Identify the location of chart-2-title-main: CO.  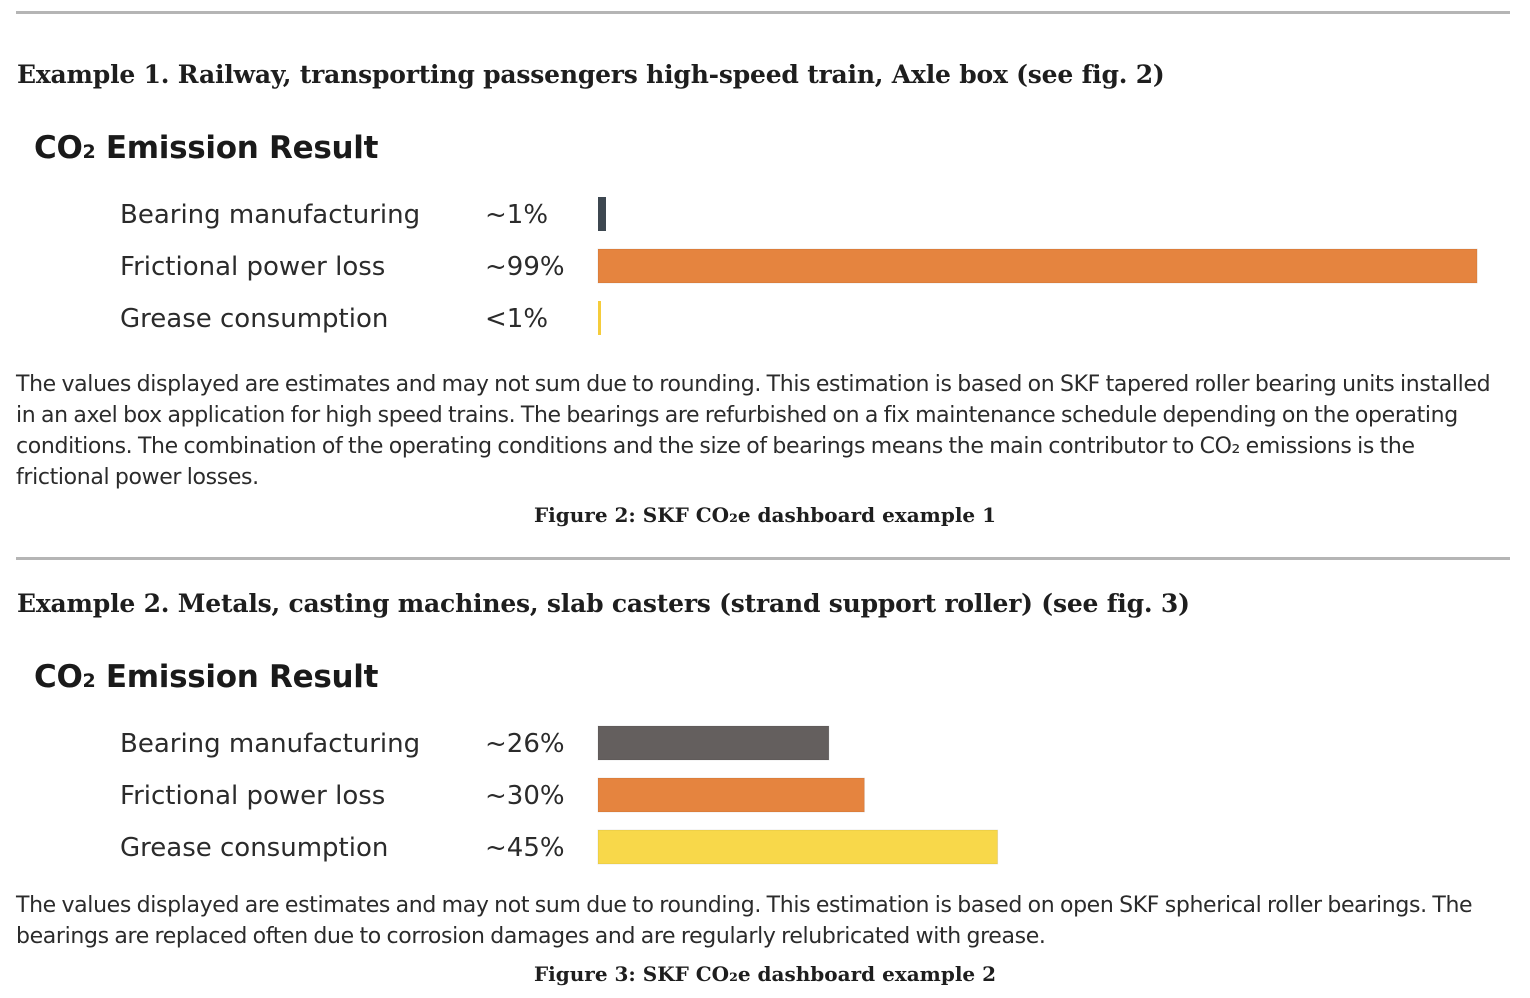
(58, 677).